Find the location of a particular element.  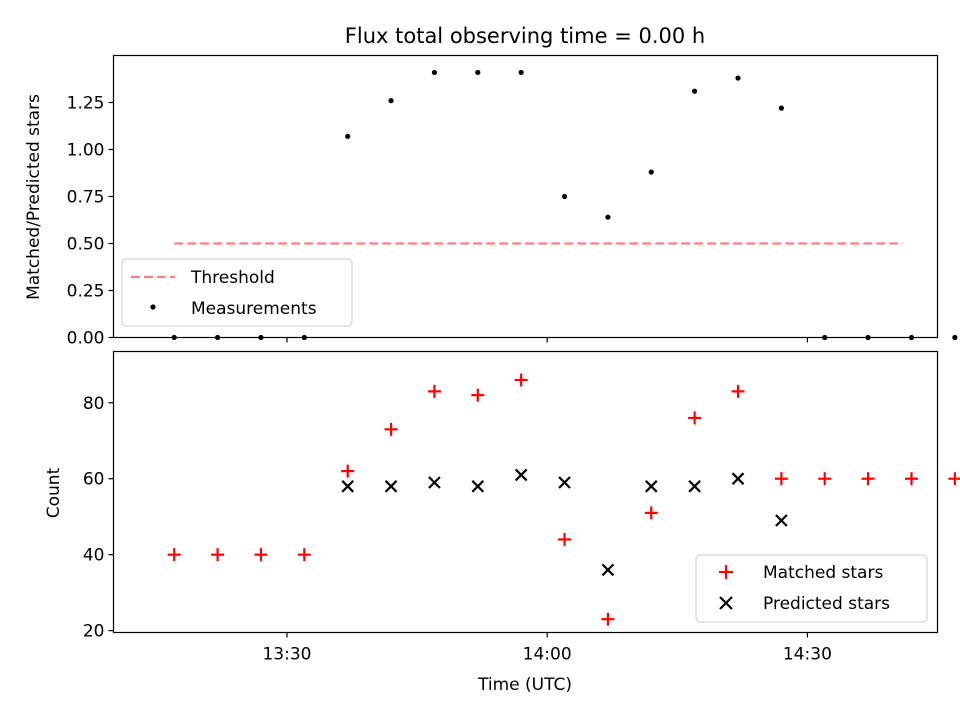

count-x-tick-label: 14:00 is located at coordinates (547, 655).